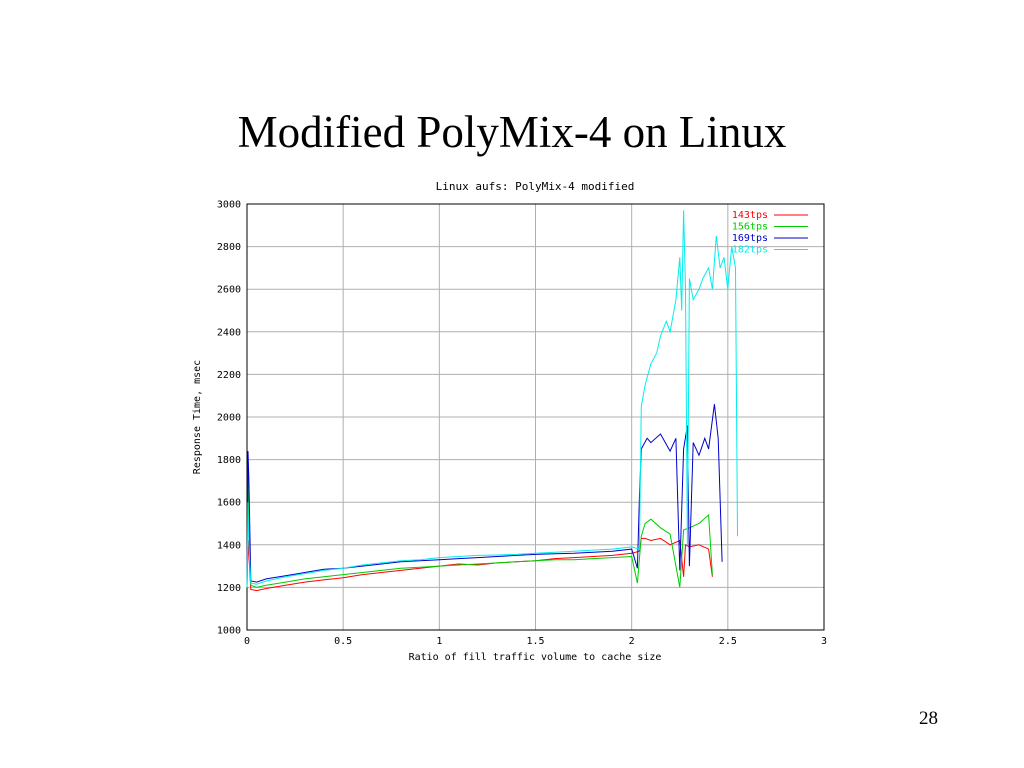 The height and width of the screenshot is (768, 1024). Describe the element at coordinates (343, 641) in the screenshot. I see `x-tick-label: 0.5` at that location.